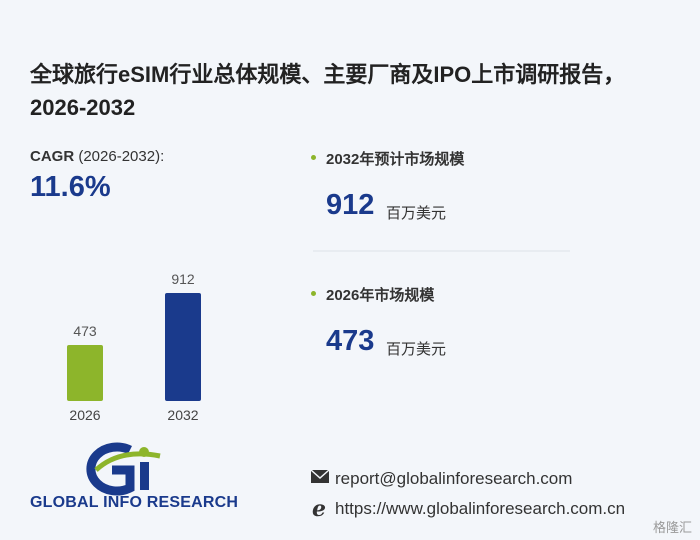  Describe the element at coordinates (395, 159) in the screenshot. I see `stat-label: 2032年预计市场规模` at that location.